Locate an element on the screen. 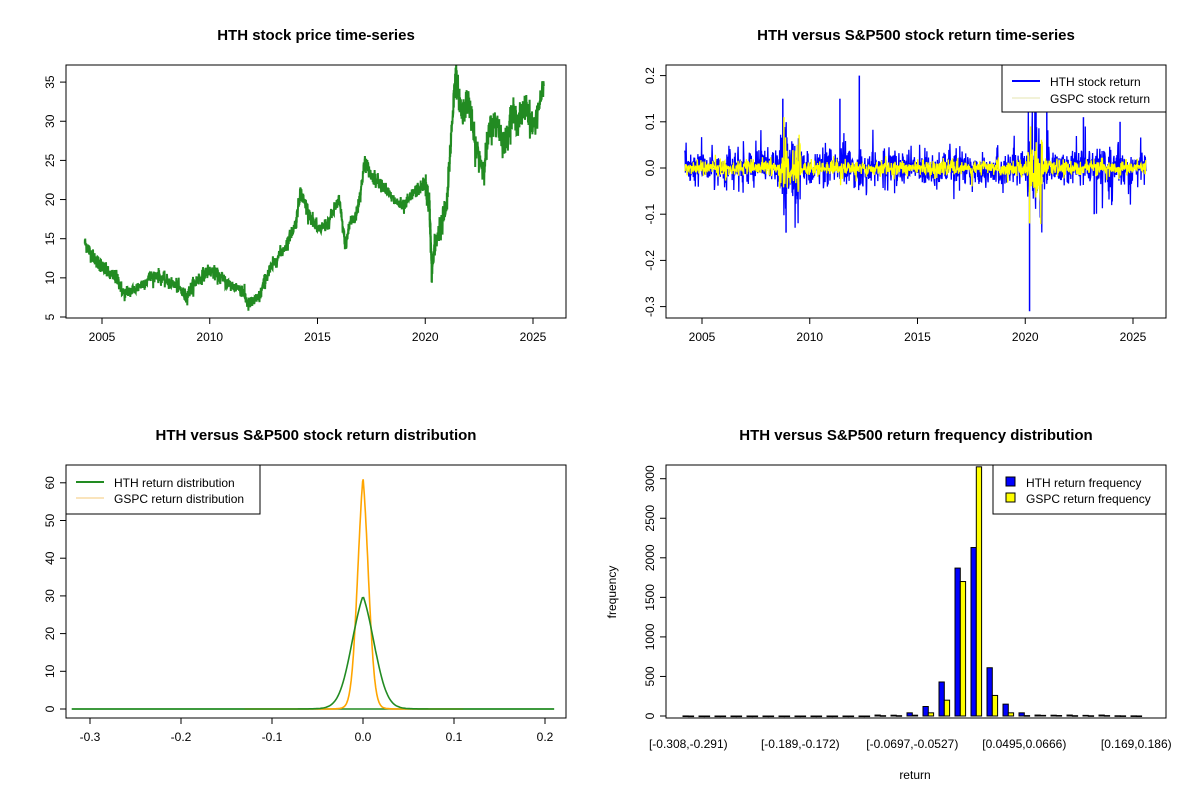 This screenshot has width=1200, height=805. x-tick-label: 2015 is located at coordinates (917, 337).